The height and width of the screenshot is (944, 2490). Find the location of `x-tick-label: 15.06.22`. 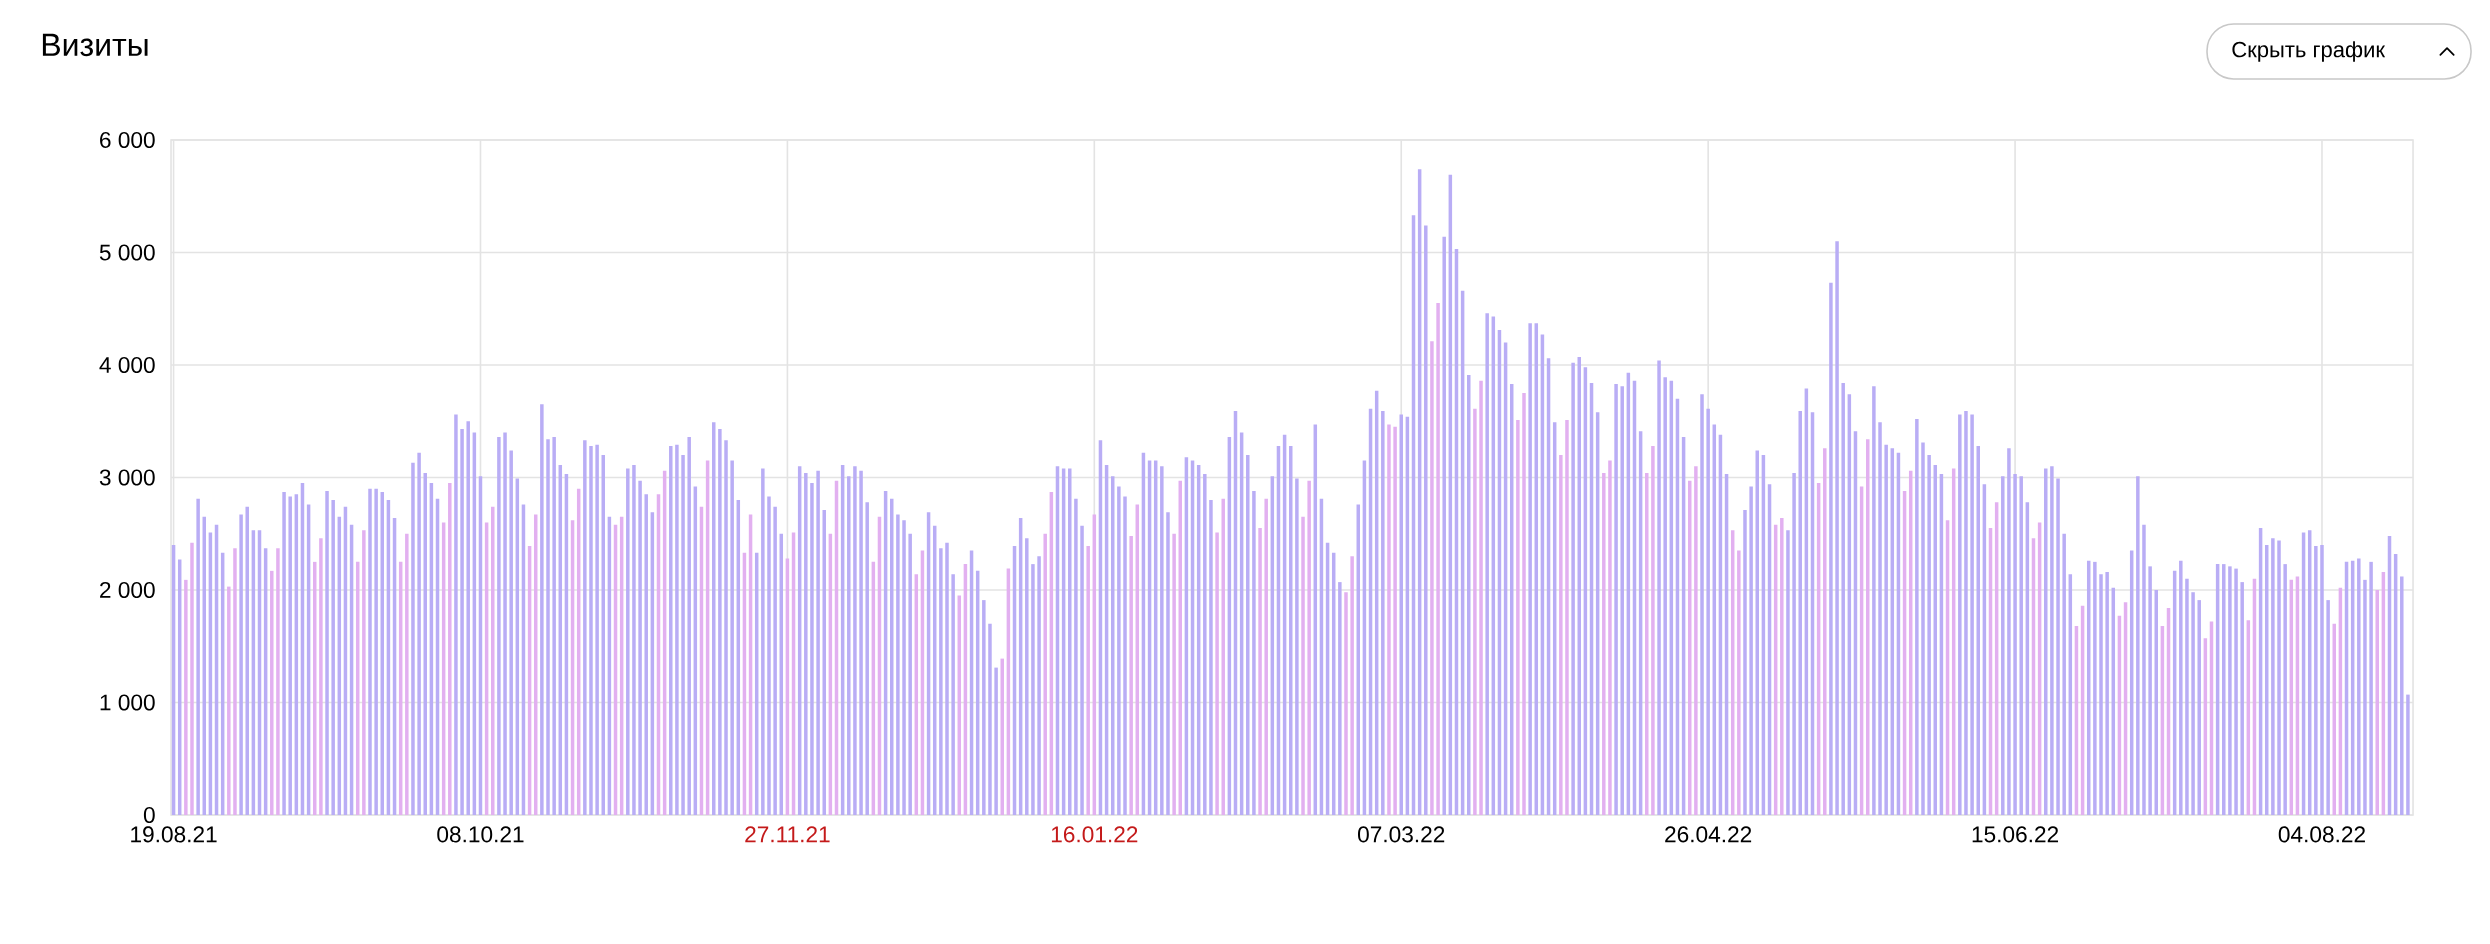

x-tick-label: 15.06.22 is located at coordinates (2015, 834).